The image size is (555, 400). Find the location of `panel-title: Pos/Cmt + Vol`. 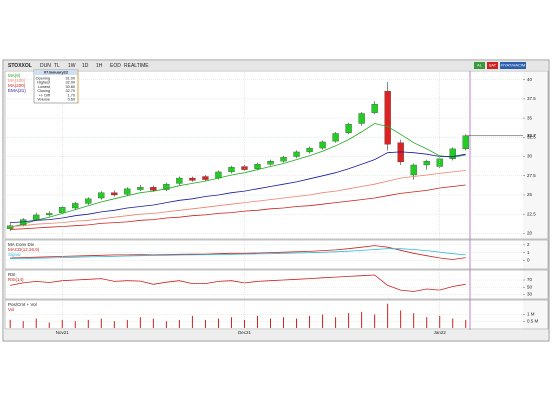

panel-title: Pos/Cmt + Vol is located at coordinates (22, 304).